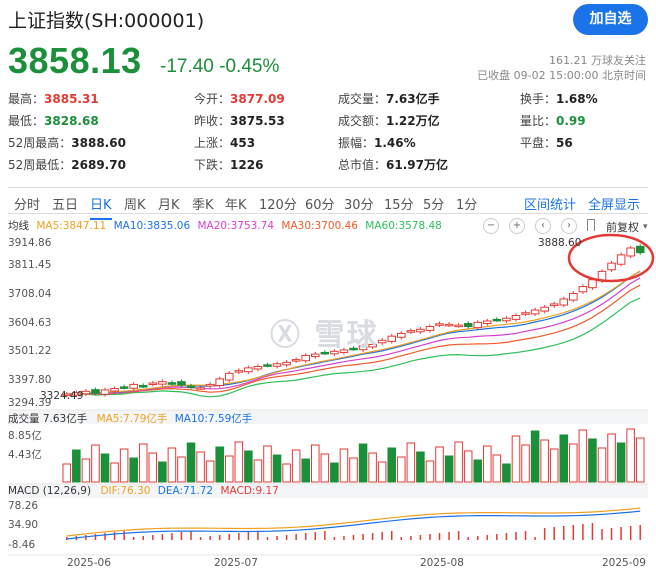 The height and width of the screenshot is (575, 656). I want to click on tab-5day: 五日, so click(65, 205).